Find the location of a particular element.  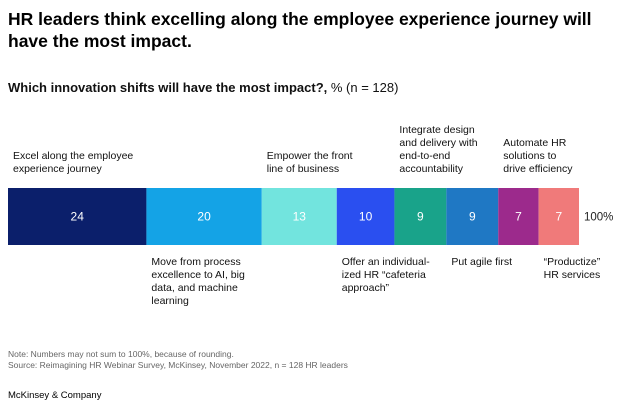

brand-logo: McKinsey & Company is located at coordinates (55, 395).